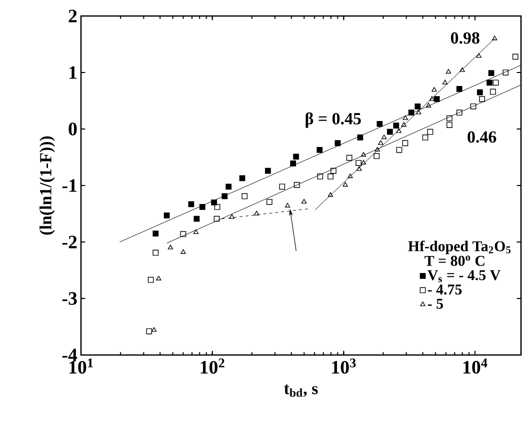  Describe the element at coordinates (459, 247) in the screenshot. I see `legend-title: Hf-doped Ta$_{2}$O$_{5}$` at that location.